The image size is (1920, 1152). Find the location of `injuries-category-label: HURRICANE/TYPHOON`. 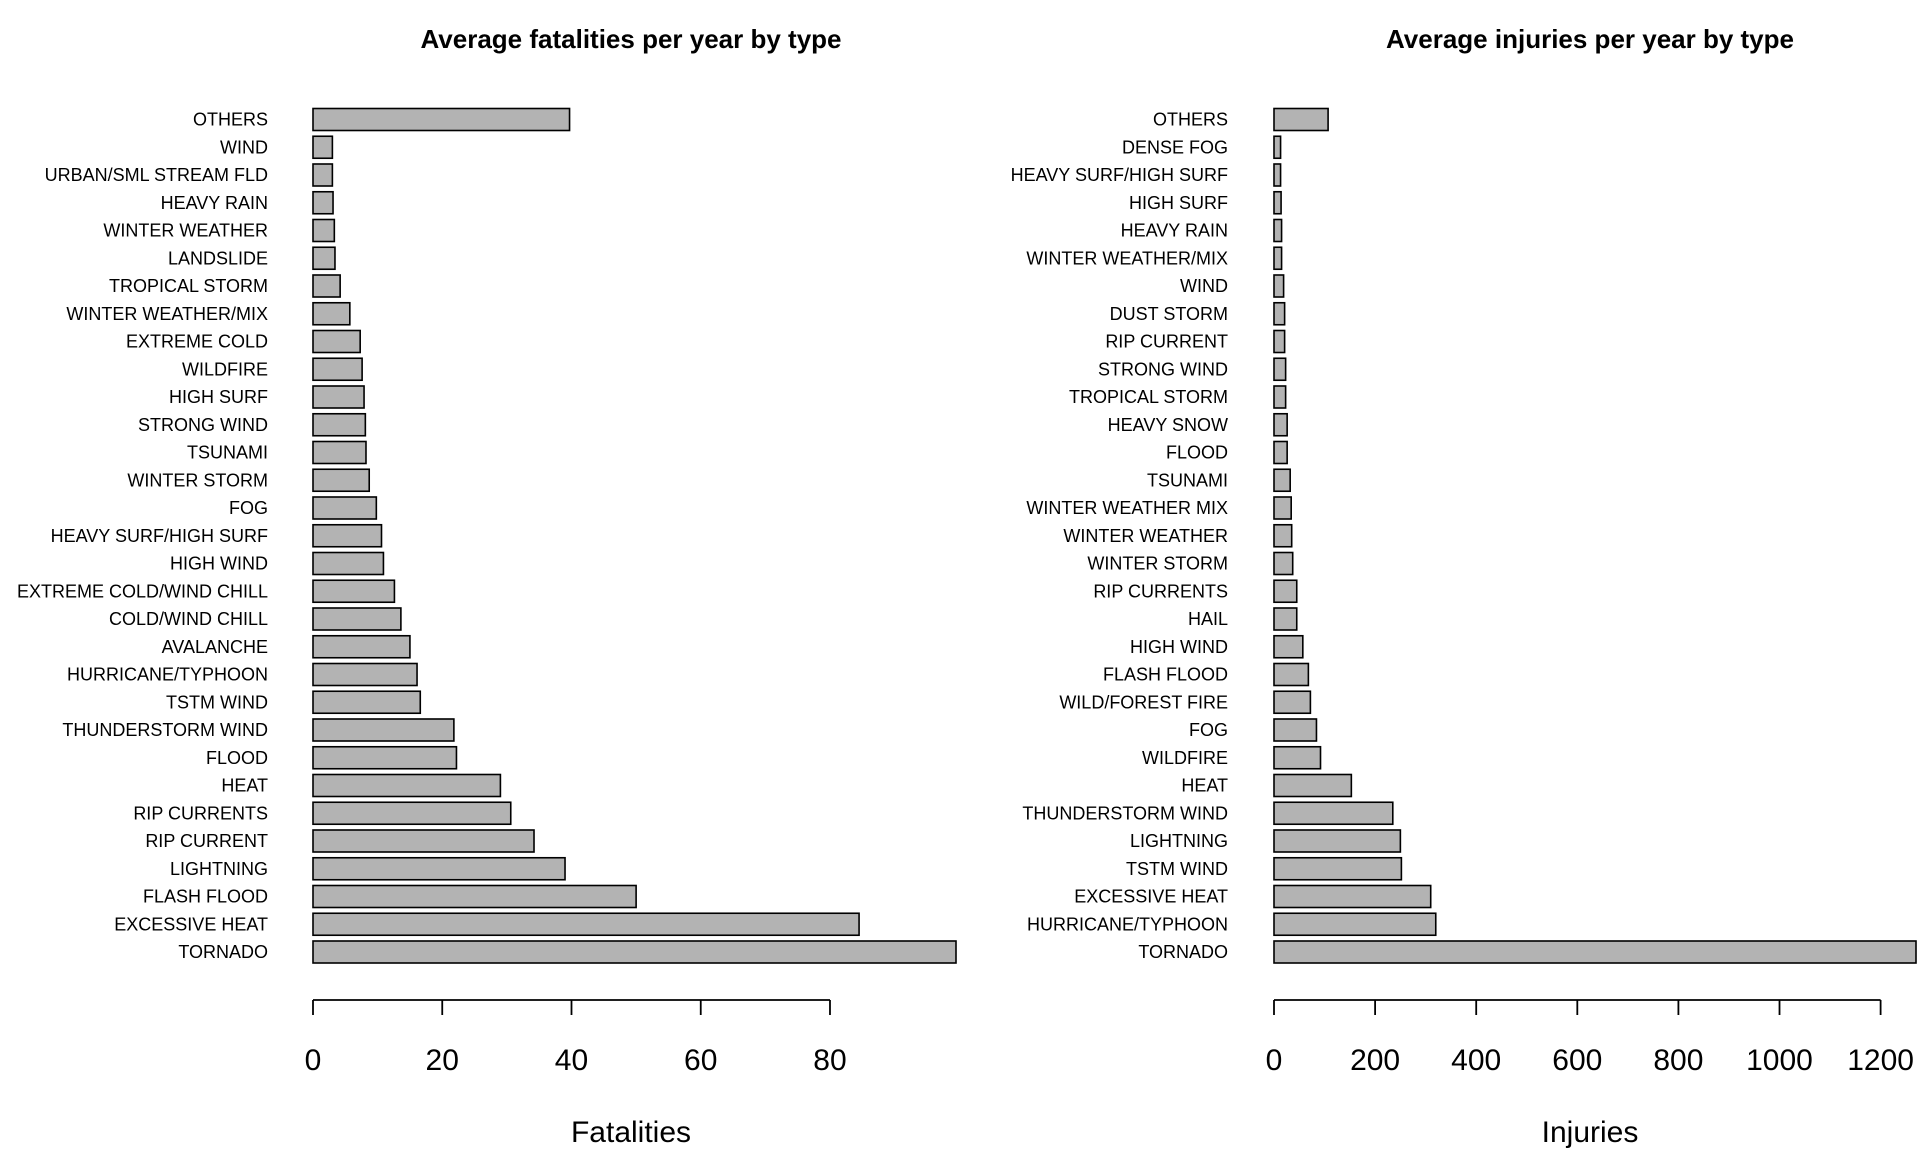

injuries-category-label: HURRICANE/TYPHOON is located at coordinates (1127, 924).